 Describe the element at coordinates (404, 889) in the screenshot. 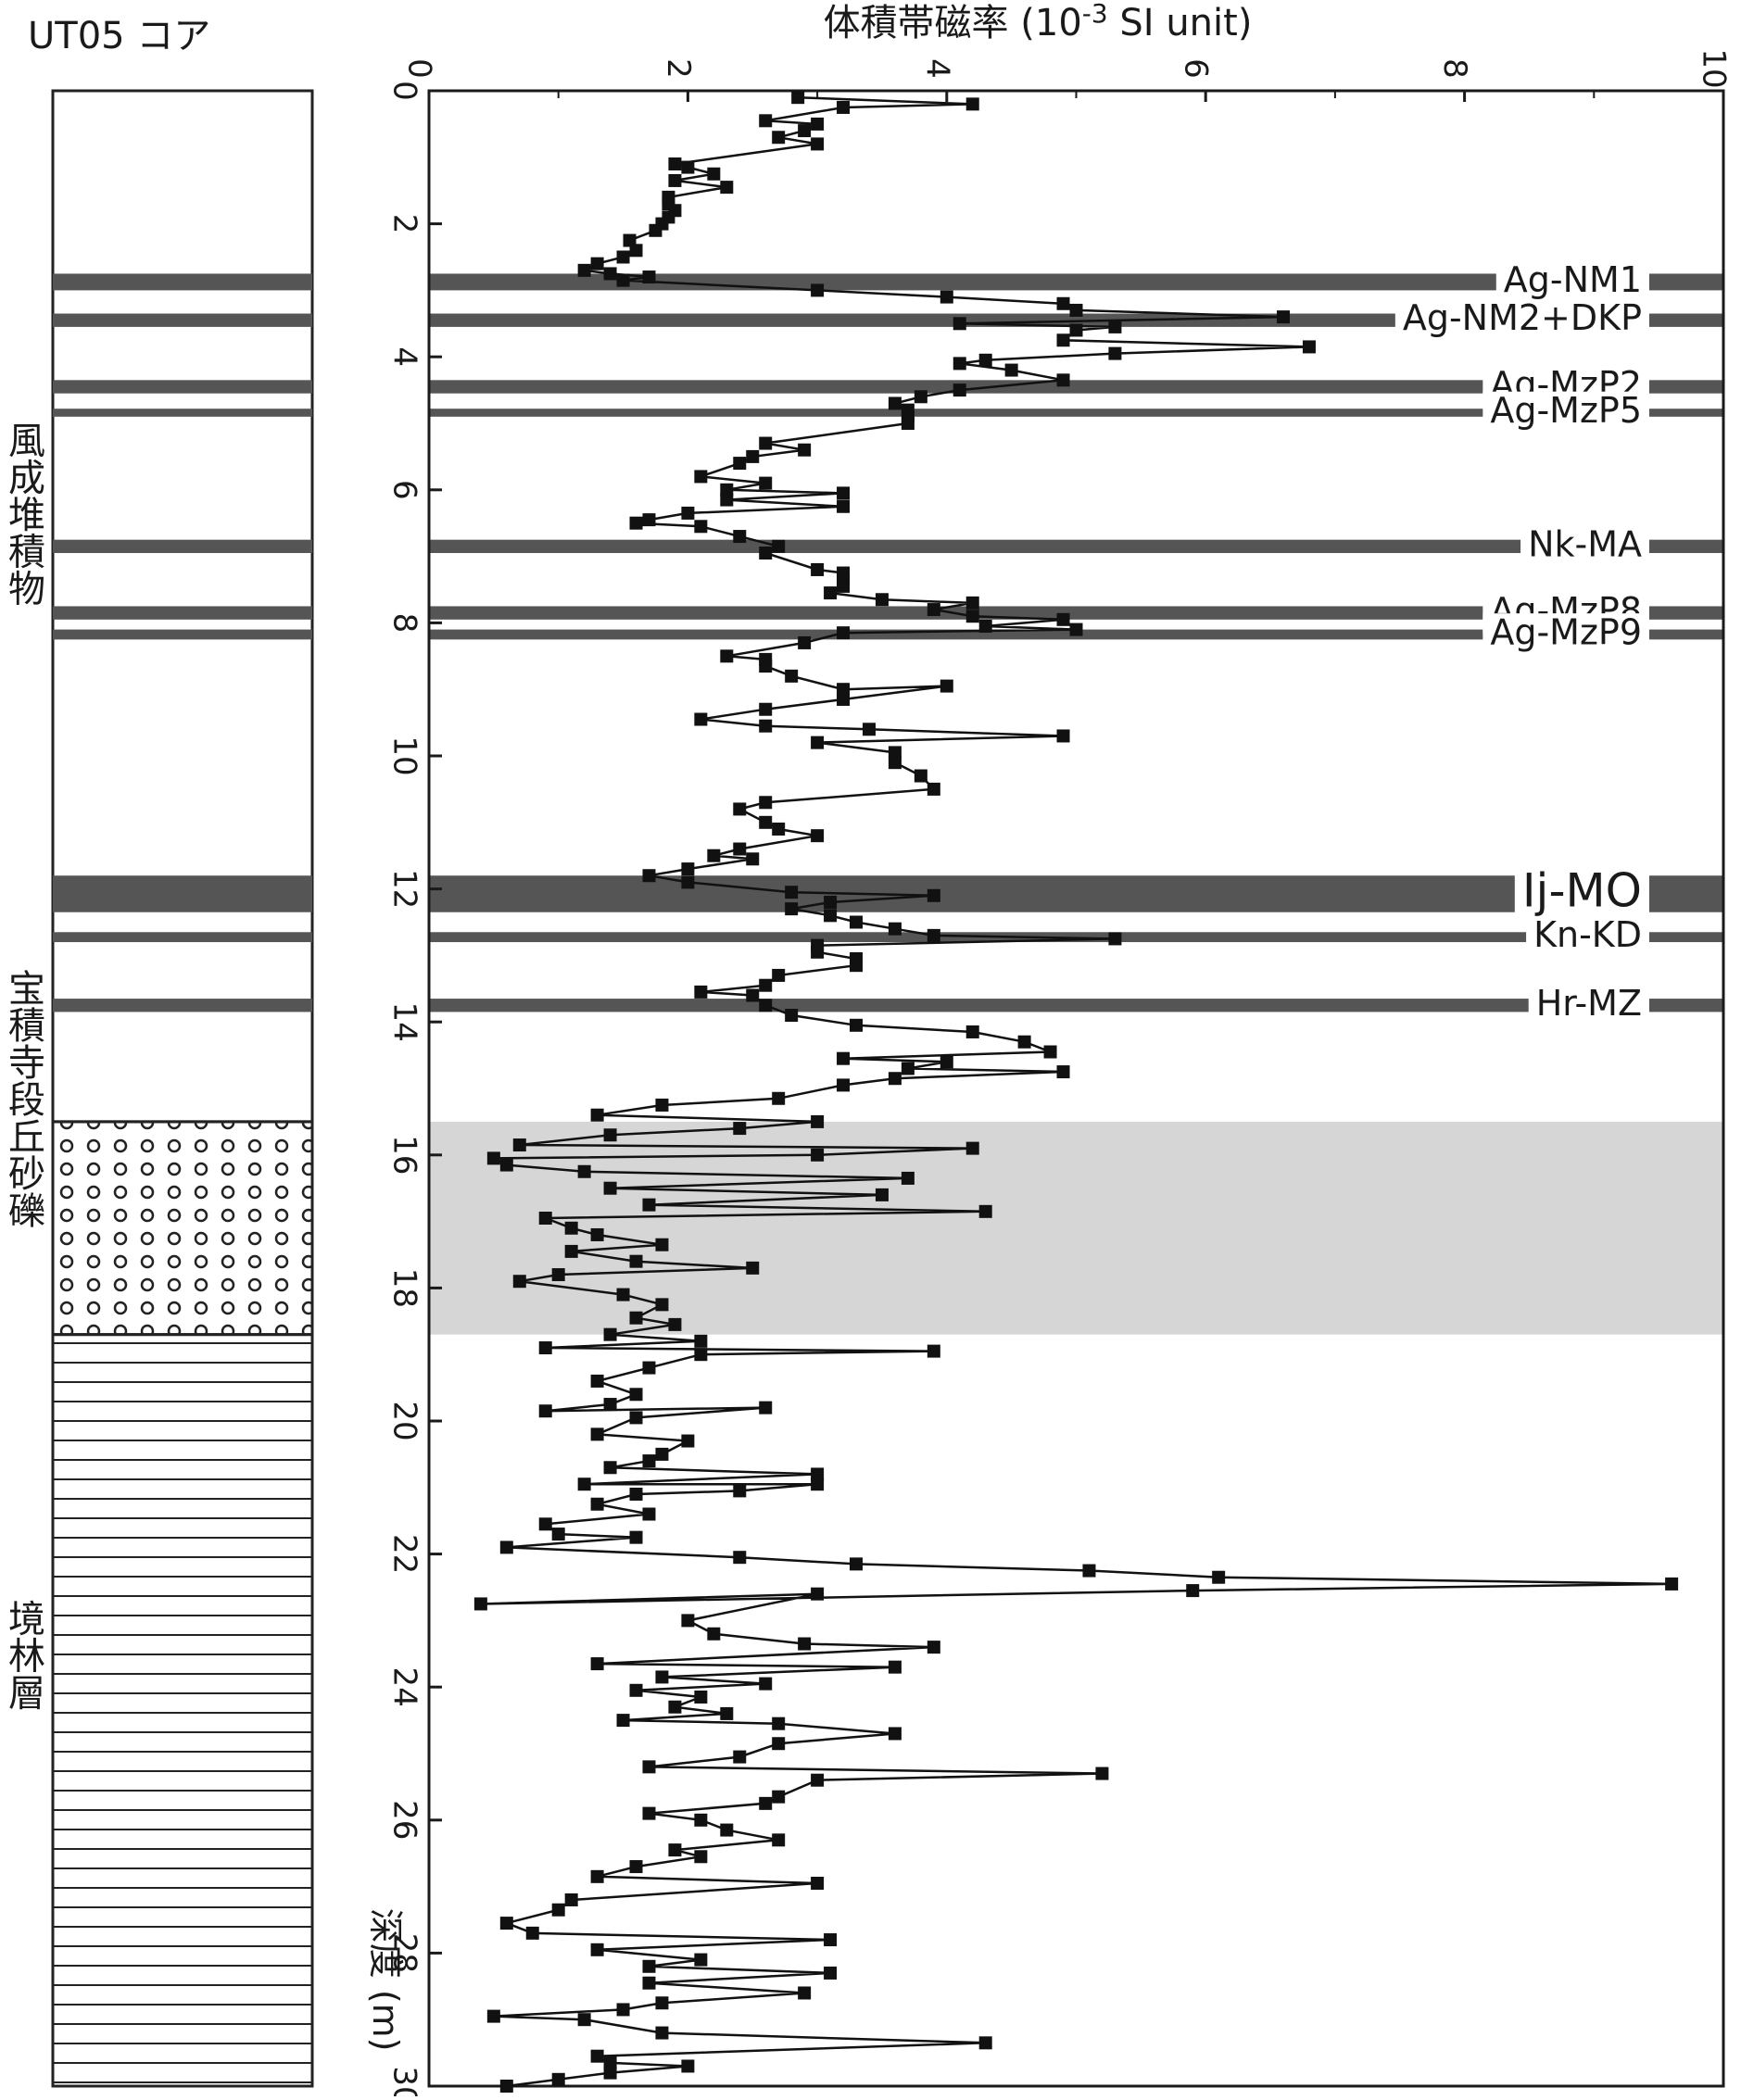

I see `y-tick-label: 12` at that location.